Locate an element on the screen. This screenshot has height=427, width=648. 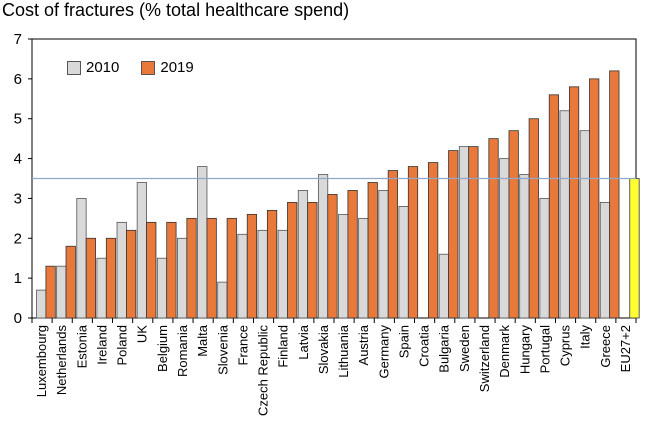
x-tick-label-finland: Finland is located at coordinates (283, 346).